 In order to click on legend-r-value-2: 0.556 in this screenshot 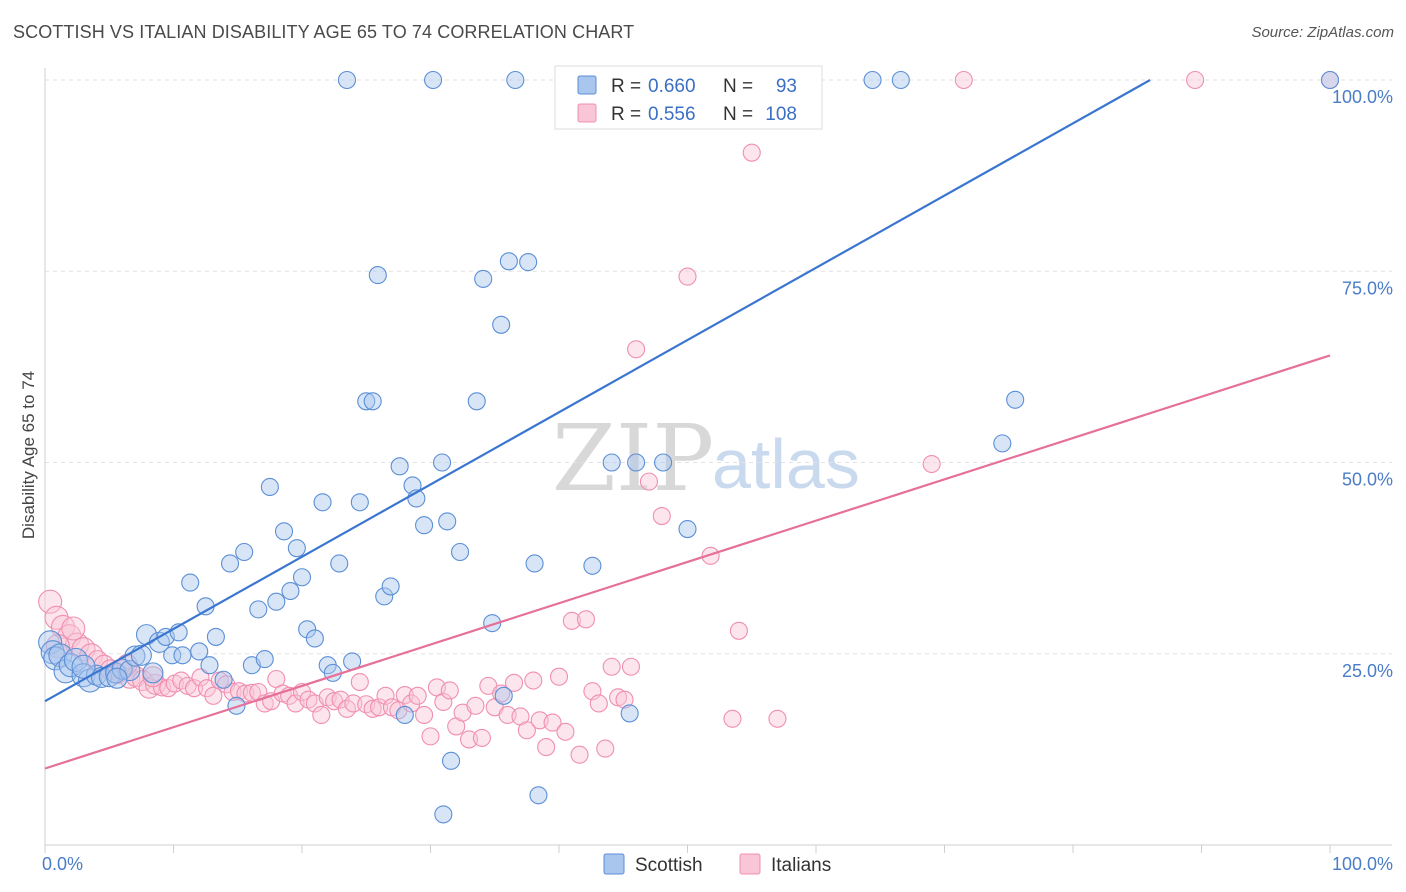, I will do `click(672, 114)`.